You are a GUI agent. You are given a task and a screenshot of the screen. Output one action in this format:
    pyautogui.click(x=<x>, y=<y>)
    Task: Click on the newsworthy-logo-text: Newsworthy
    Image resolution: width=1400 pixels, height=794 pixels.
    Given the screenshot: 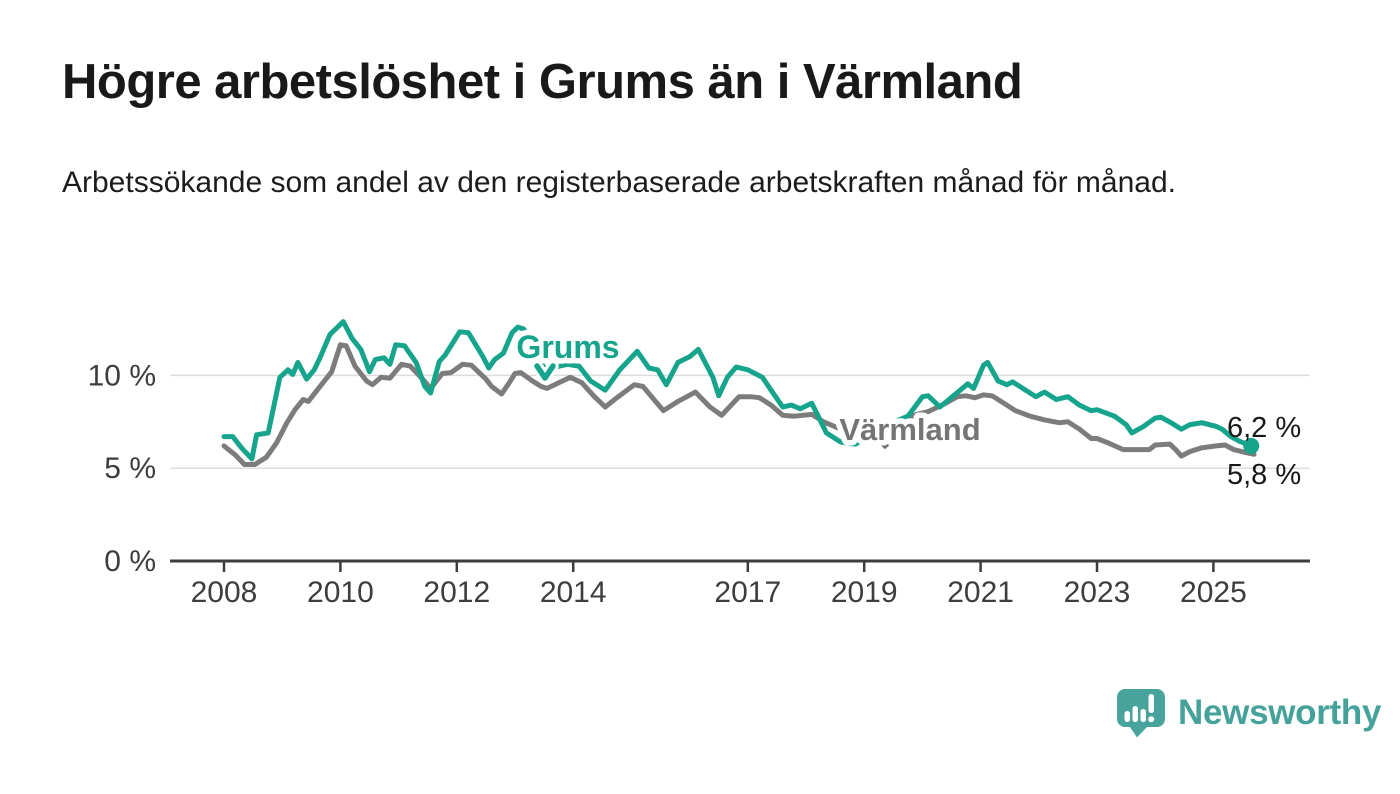 What is the action you would take?
    pyautogui.click(x=1280, y=712)
    